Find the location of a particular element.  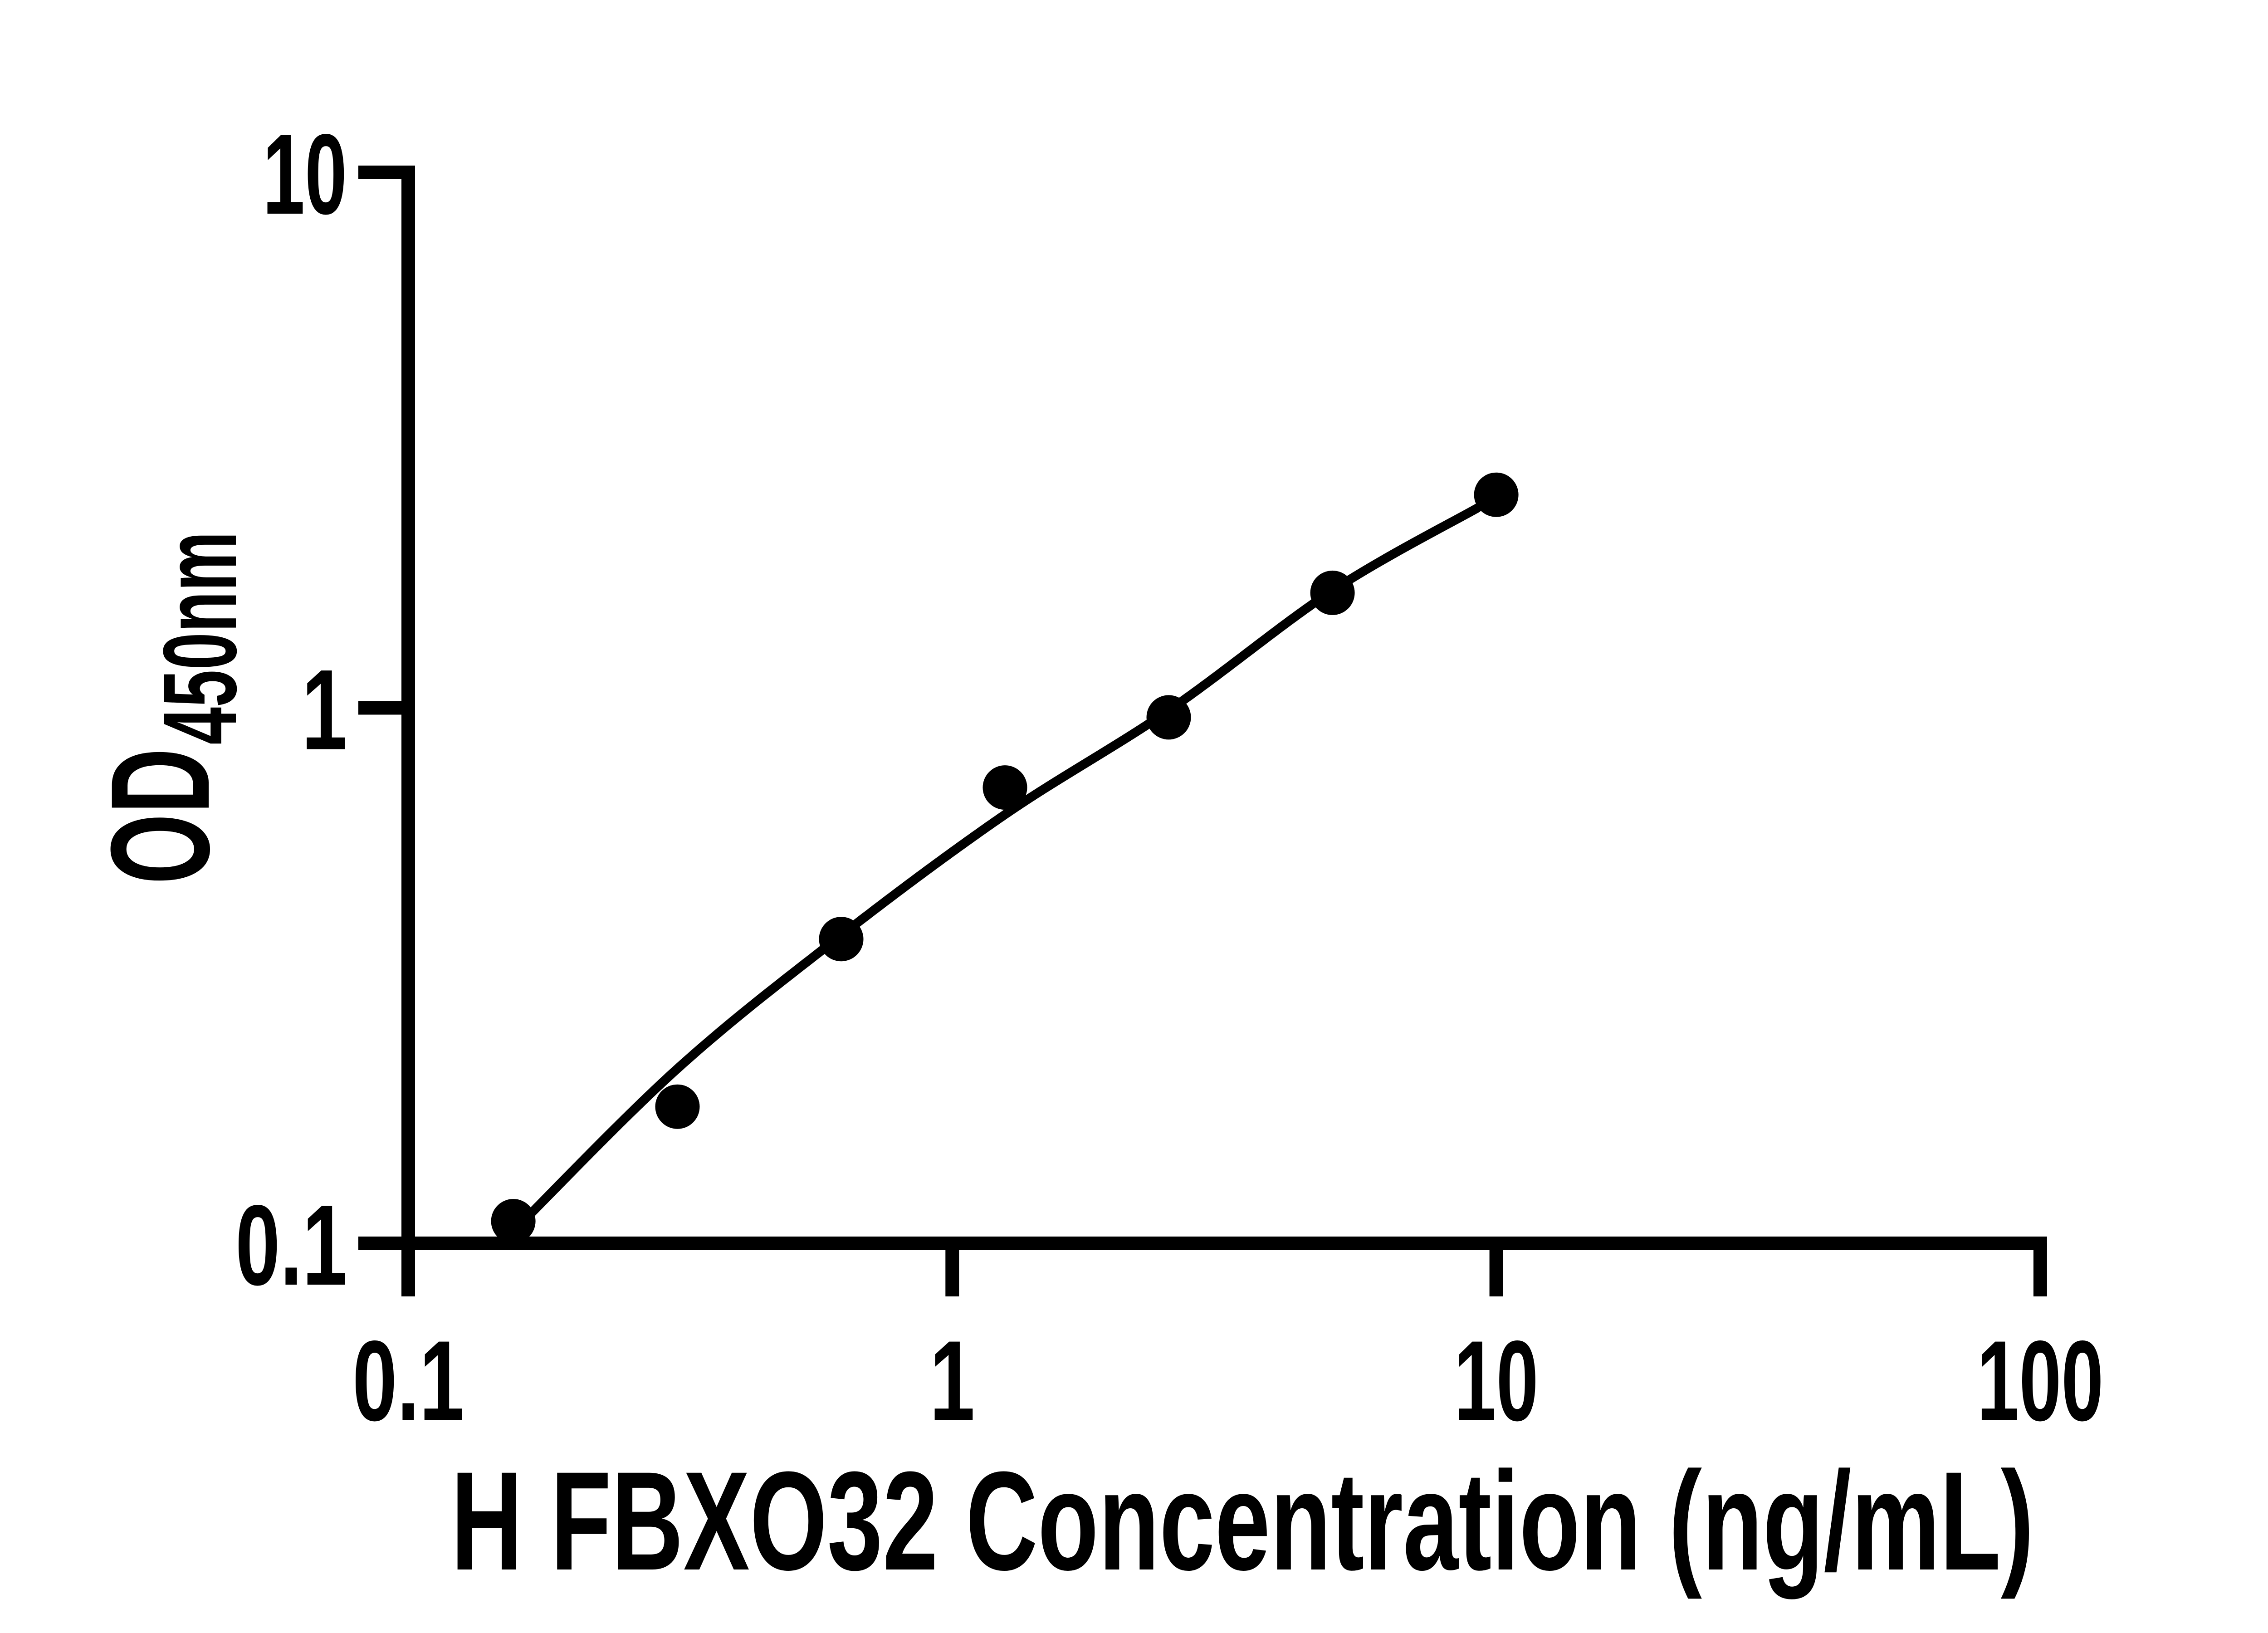

x-tick-label-100: 100 is located at coordinates (2040, 1381).